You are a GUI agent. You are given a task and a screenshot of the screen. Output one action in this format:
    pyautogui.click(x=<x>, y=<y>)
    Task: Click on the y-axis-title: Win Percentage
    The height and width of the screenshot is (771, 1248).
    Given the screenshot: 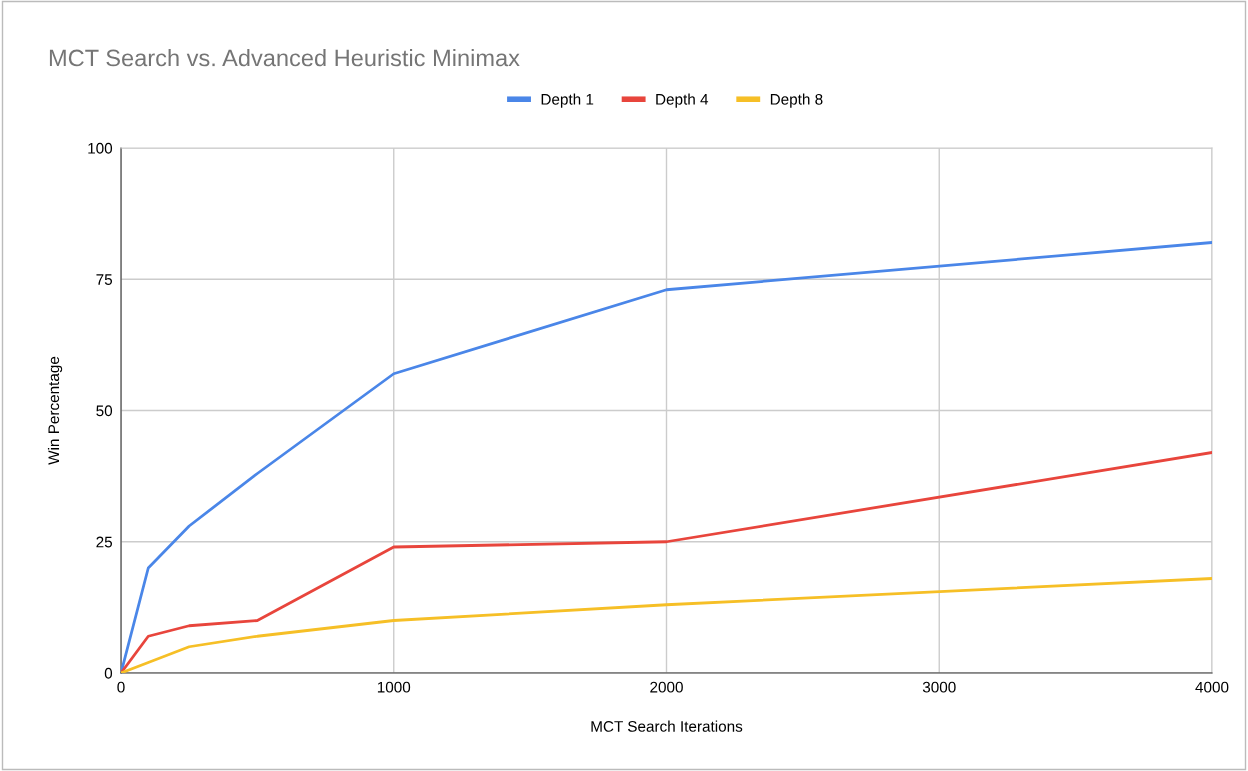 What is the action you would take?
    pyautogui.click(x=55, y=410)
    